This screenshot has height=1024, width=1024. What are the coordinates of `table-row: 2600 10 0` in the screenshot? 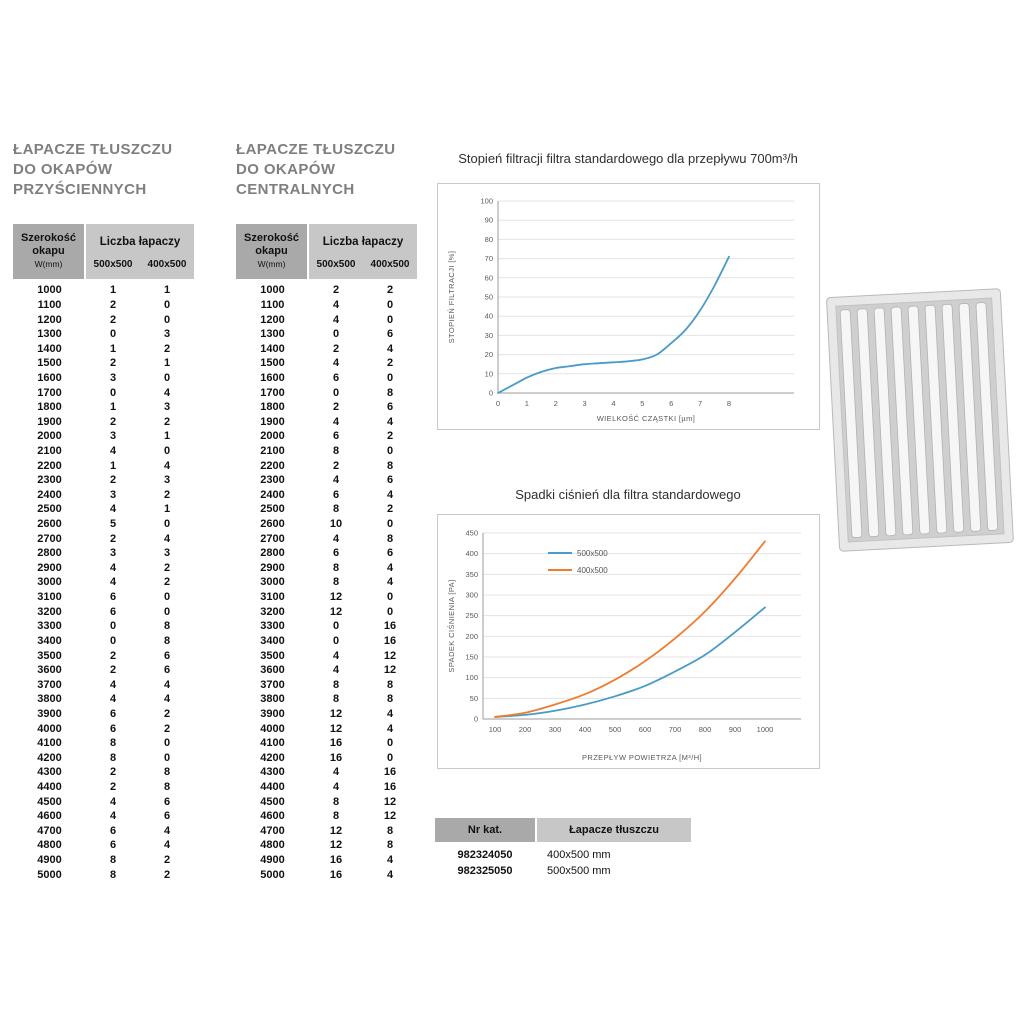 It's located at (326, 524).